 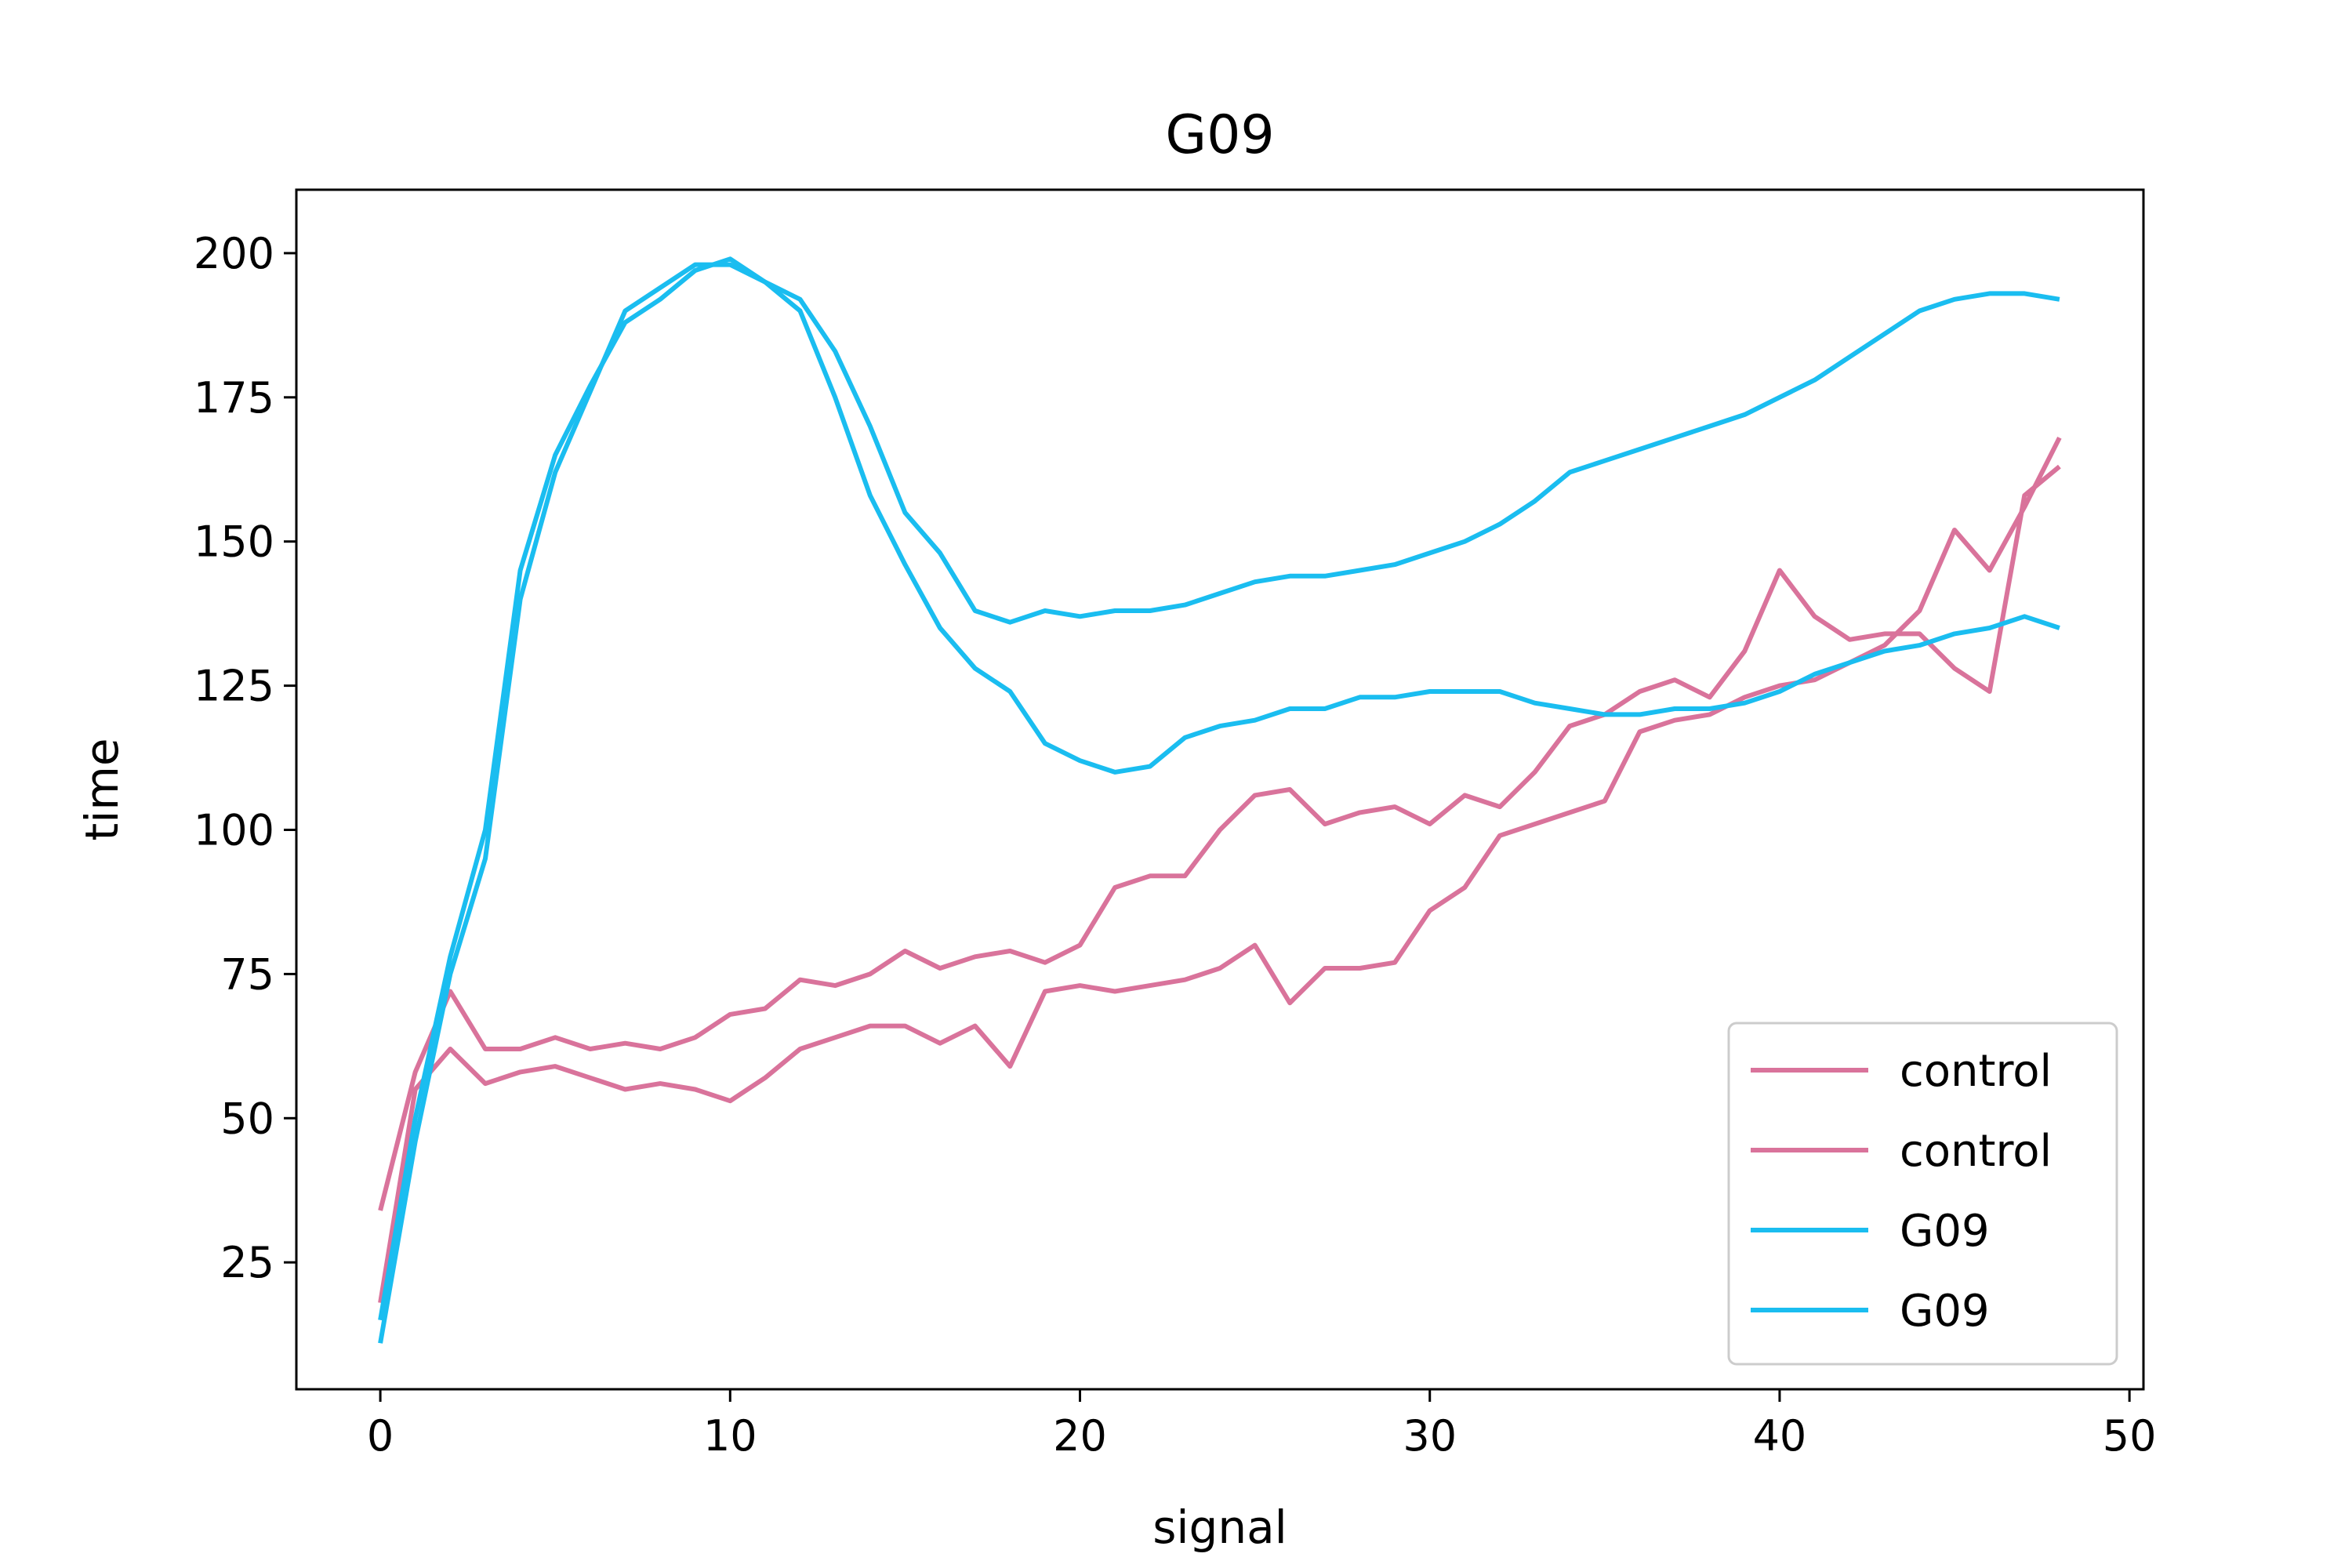 I want to click on x-tick-label: 10, so click(x=730, y=1436).